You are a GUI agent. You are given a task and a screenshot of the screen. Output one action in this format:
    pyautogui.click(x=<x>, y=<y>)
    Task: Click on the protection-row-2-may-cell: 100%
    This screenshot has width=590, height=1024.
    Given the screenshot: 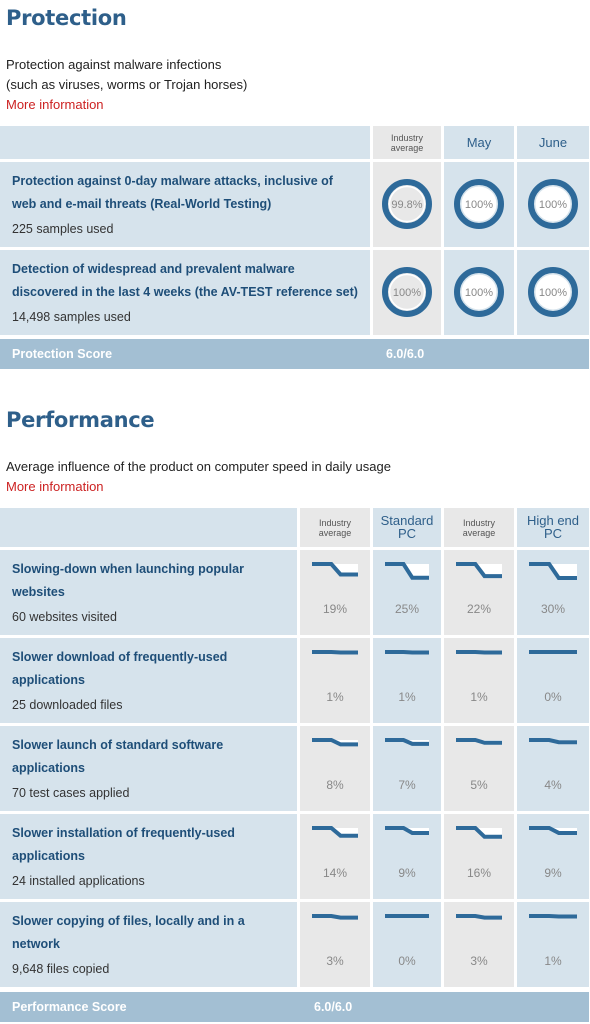 What is the action you would take?
    pyautogui.click(x=479, y=292)
    